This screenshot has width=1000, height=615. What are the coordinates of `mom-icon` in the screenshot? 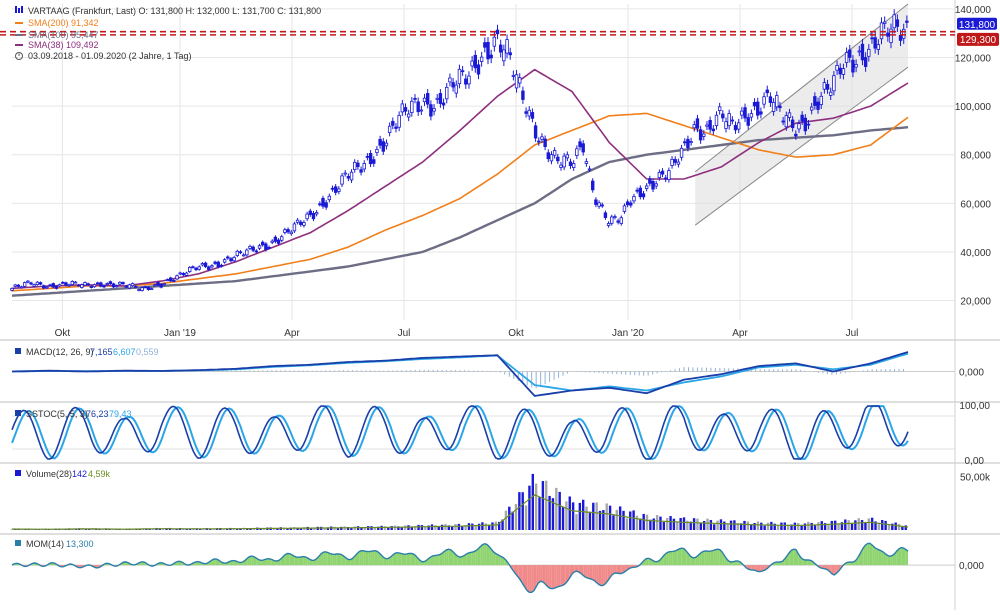 It's located at (18, 543).